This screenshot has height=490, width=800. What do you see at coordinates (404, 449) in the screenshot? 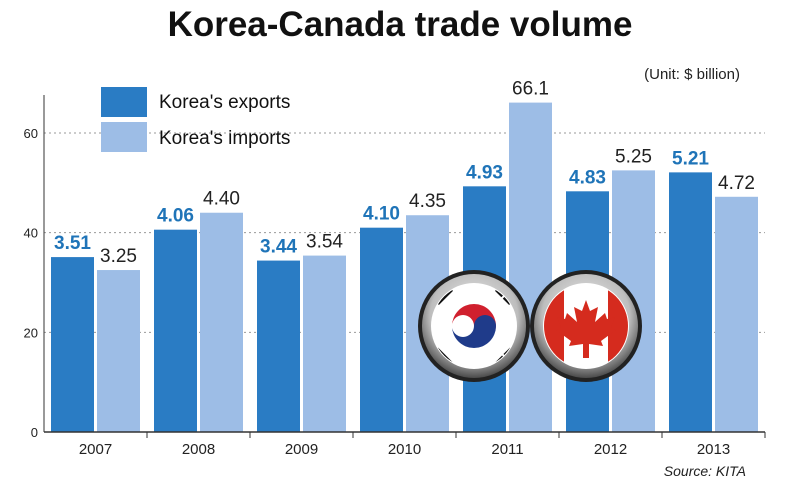
I see `x-tick-label-2010: 2010` at bounding box center [404, 449].